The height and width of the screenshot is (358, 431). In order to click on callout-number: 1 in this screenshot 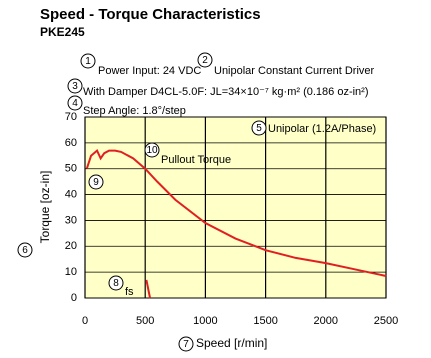, I will do `click(88, 61)`.